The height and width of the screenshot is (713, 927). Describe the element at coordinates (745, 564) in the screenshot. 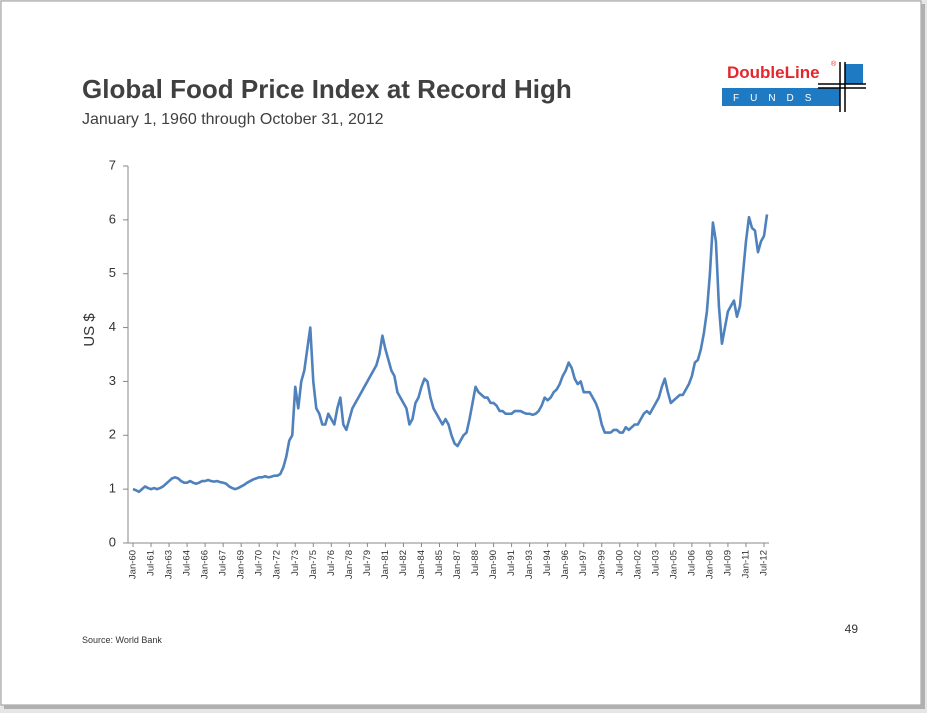

I see `x-tick-label: Jan-11` at that location.